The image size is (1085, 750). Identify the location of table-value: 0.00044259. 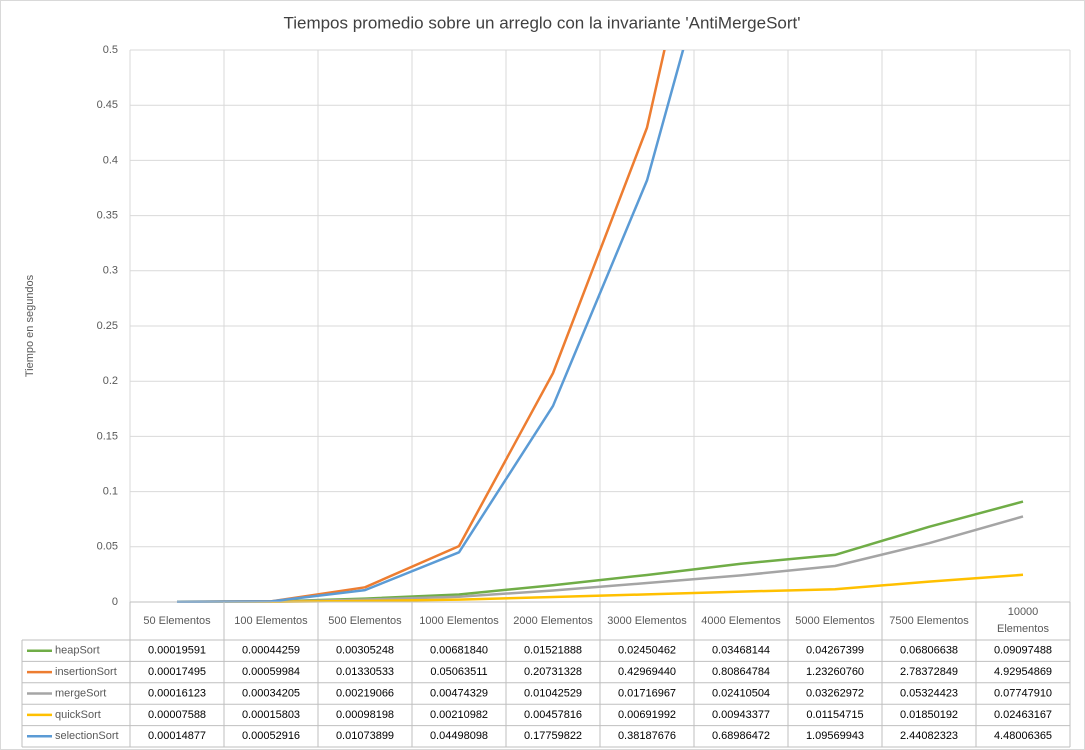
(271, 651).